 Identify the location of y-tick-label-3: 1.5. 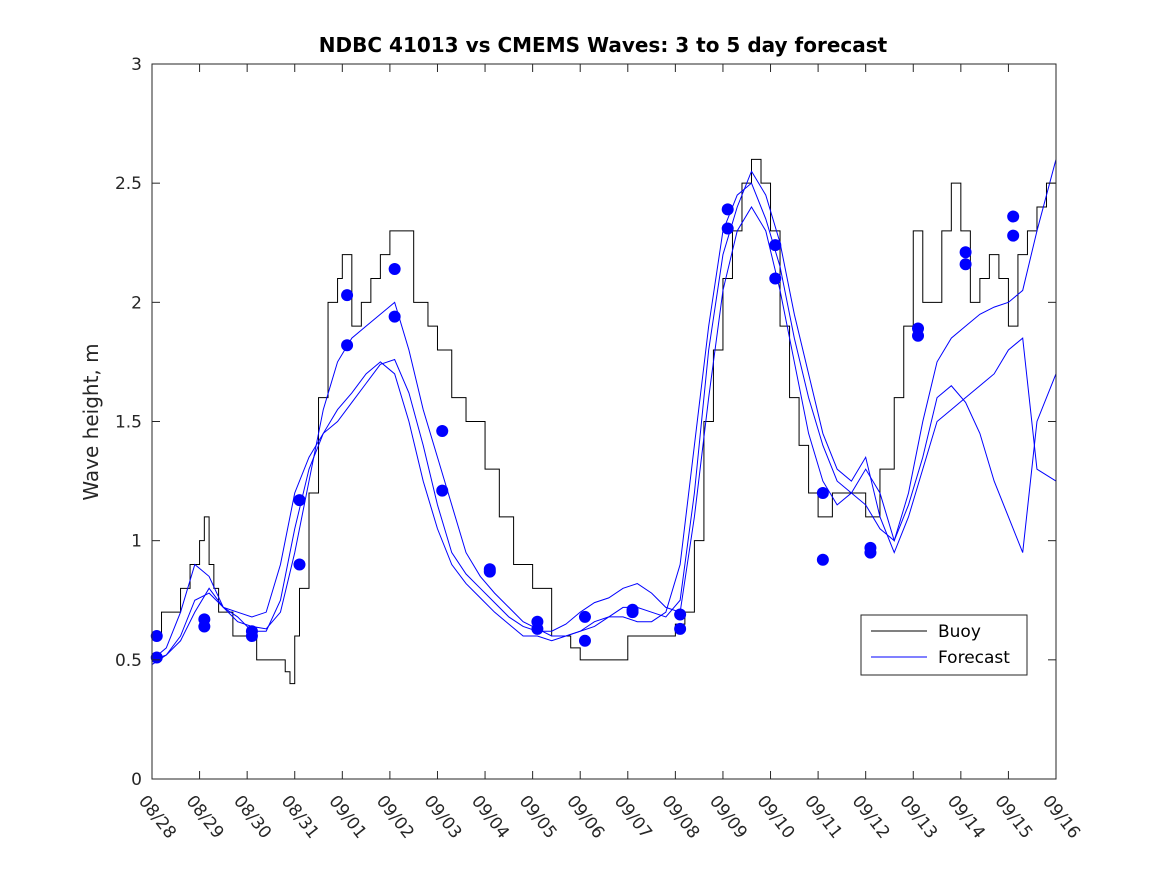
(128, 423).